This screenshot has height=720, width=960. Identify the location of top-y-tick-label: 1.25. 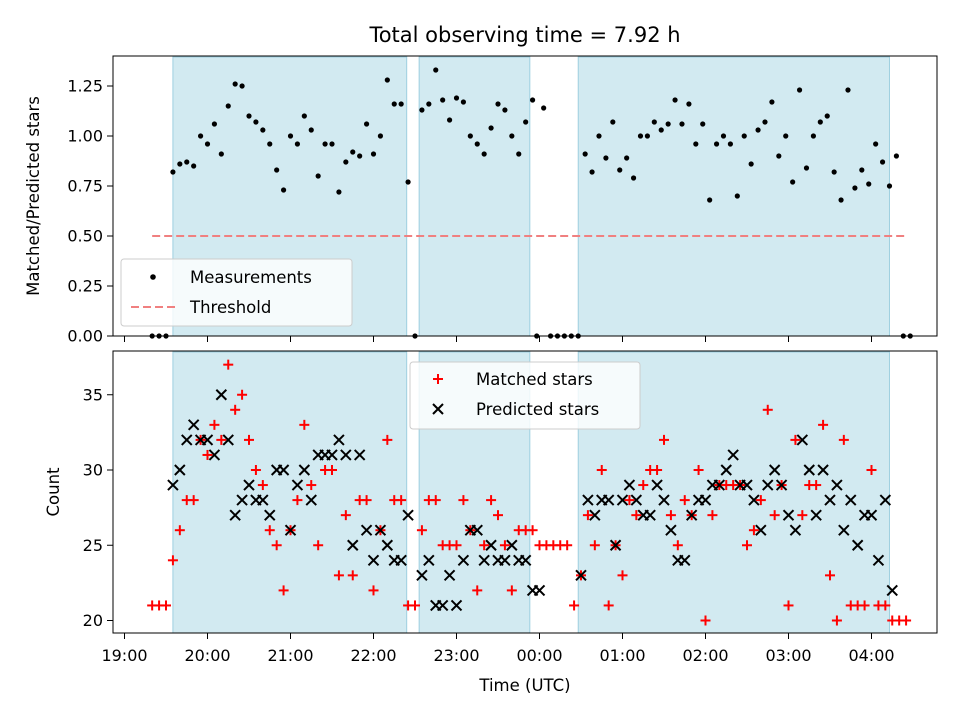
(85, 86).